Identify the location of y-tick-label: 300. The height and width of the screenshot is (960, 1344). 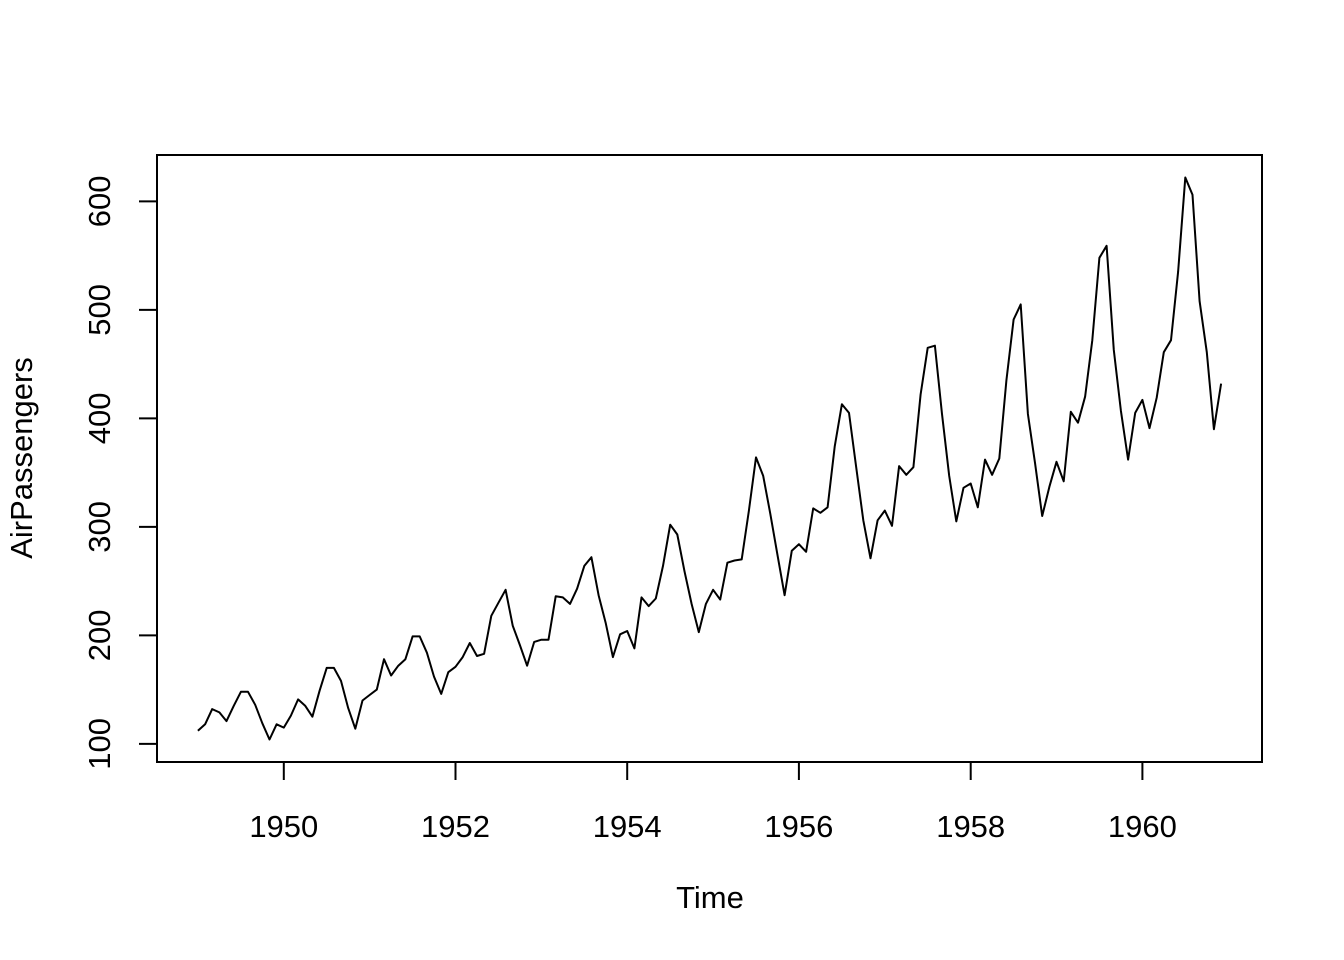
(99, 527).